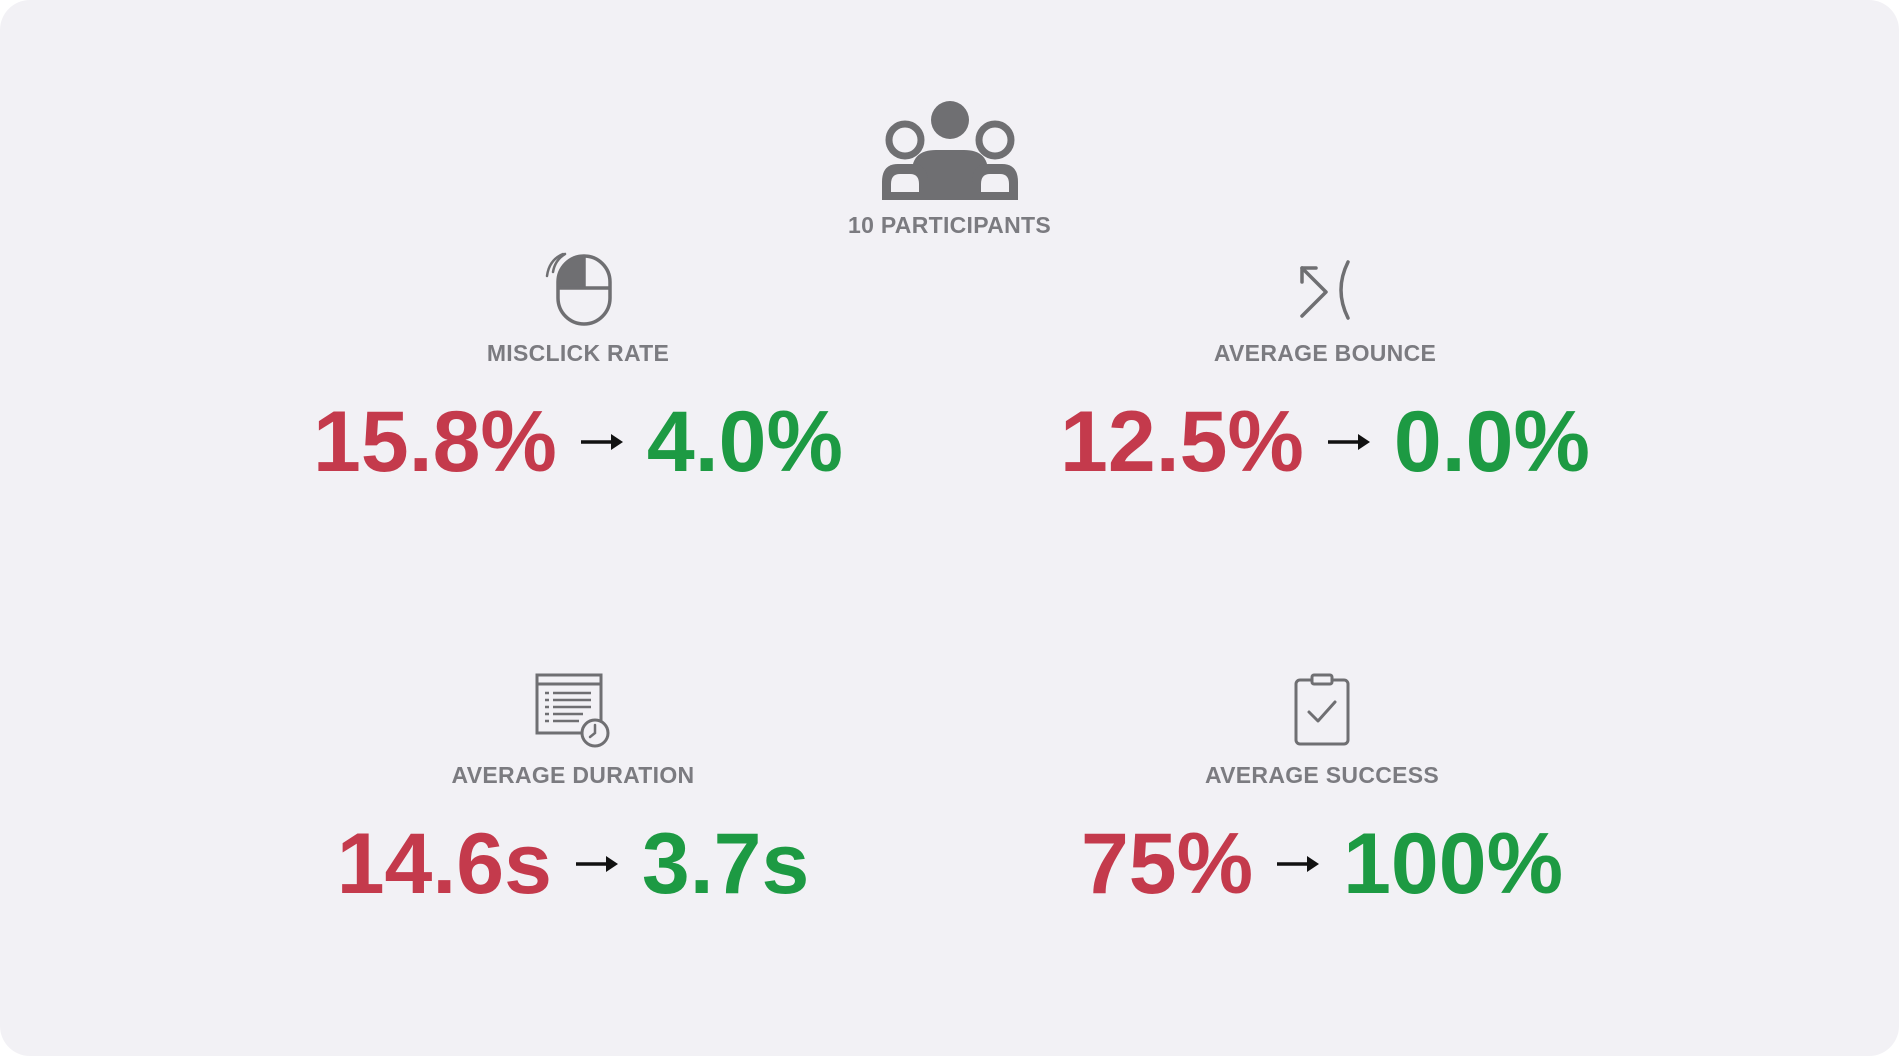  Describe the element at coordinates (573, 789) in the screenshot. I see `metric-average-duration: AVERAGE DURATION 14.6s 3.7s` at that location.